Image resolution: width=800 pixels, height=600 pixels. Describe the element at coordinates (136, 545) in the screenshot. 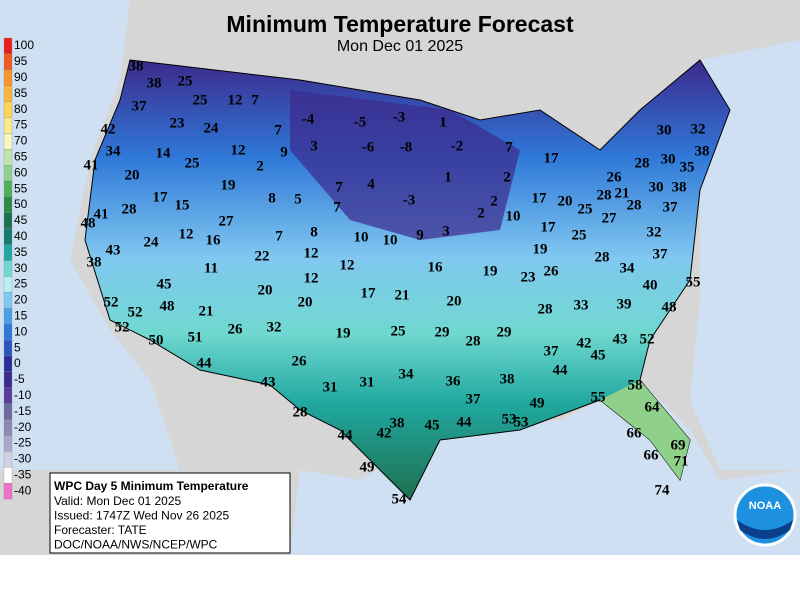

I see `info-line: DOC/NOAA/NWS/NCEP/WPC` at that location.